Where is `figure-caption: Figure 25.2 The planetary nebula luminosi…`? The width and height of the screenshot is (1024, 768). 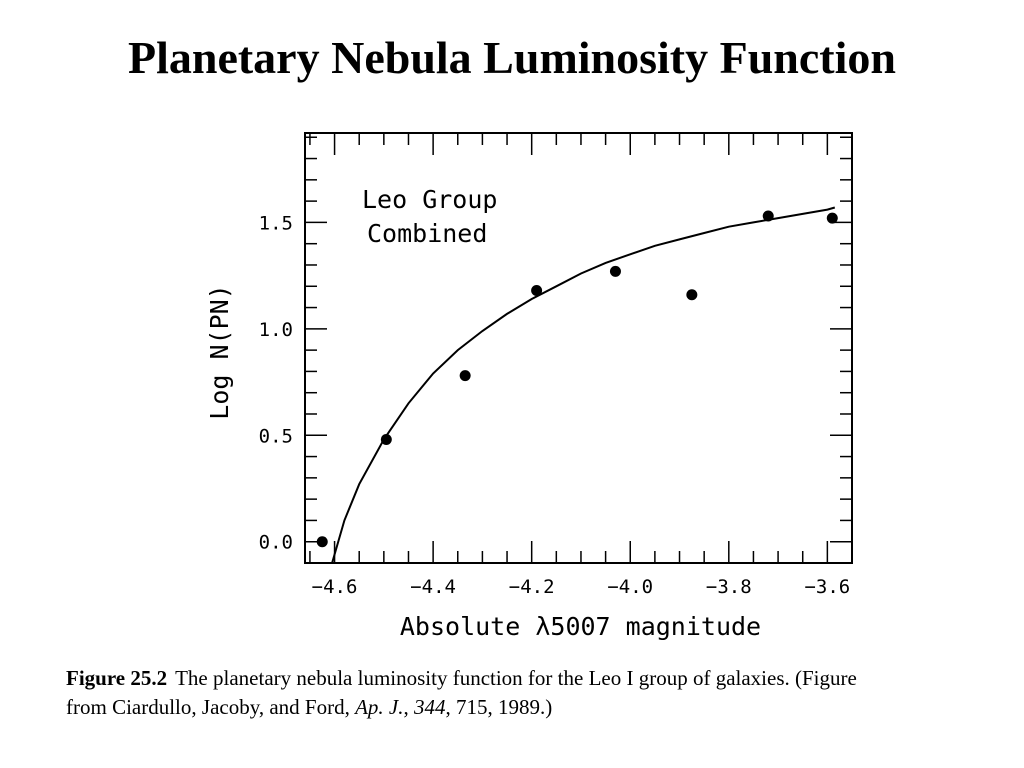
figure-caption: Figure 25.2 The planetary nebula luminosi… is located at coordinates (481, 693).